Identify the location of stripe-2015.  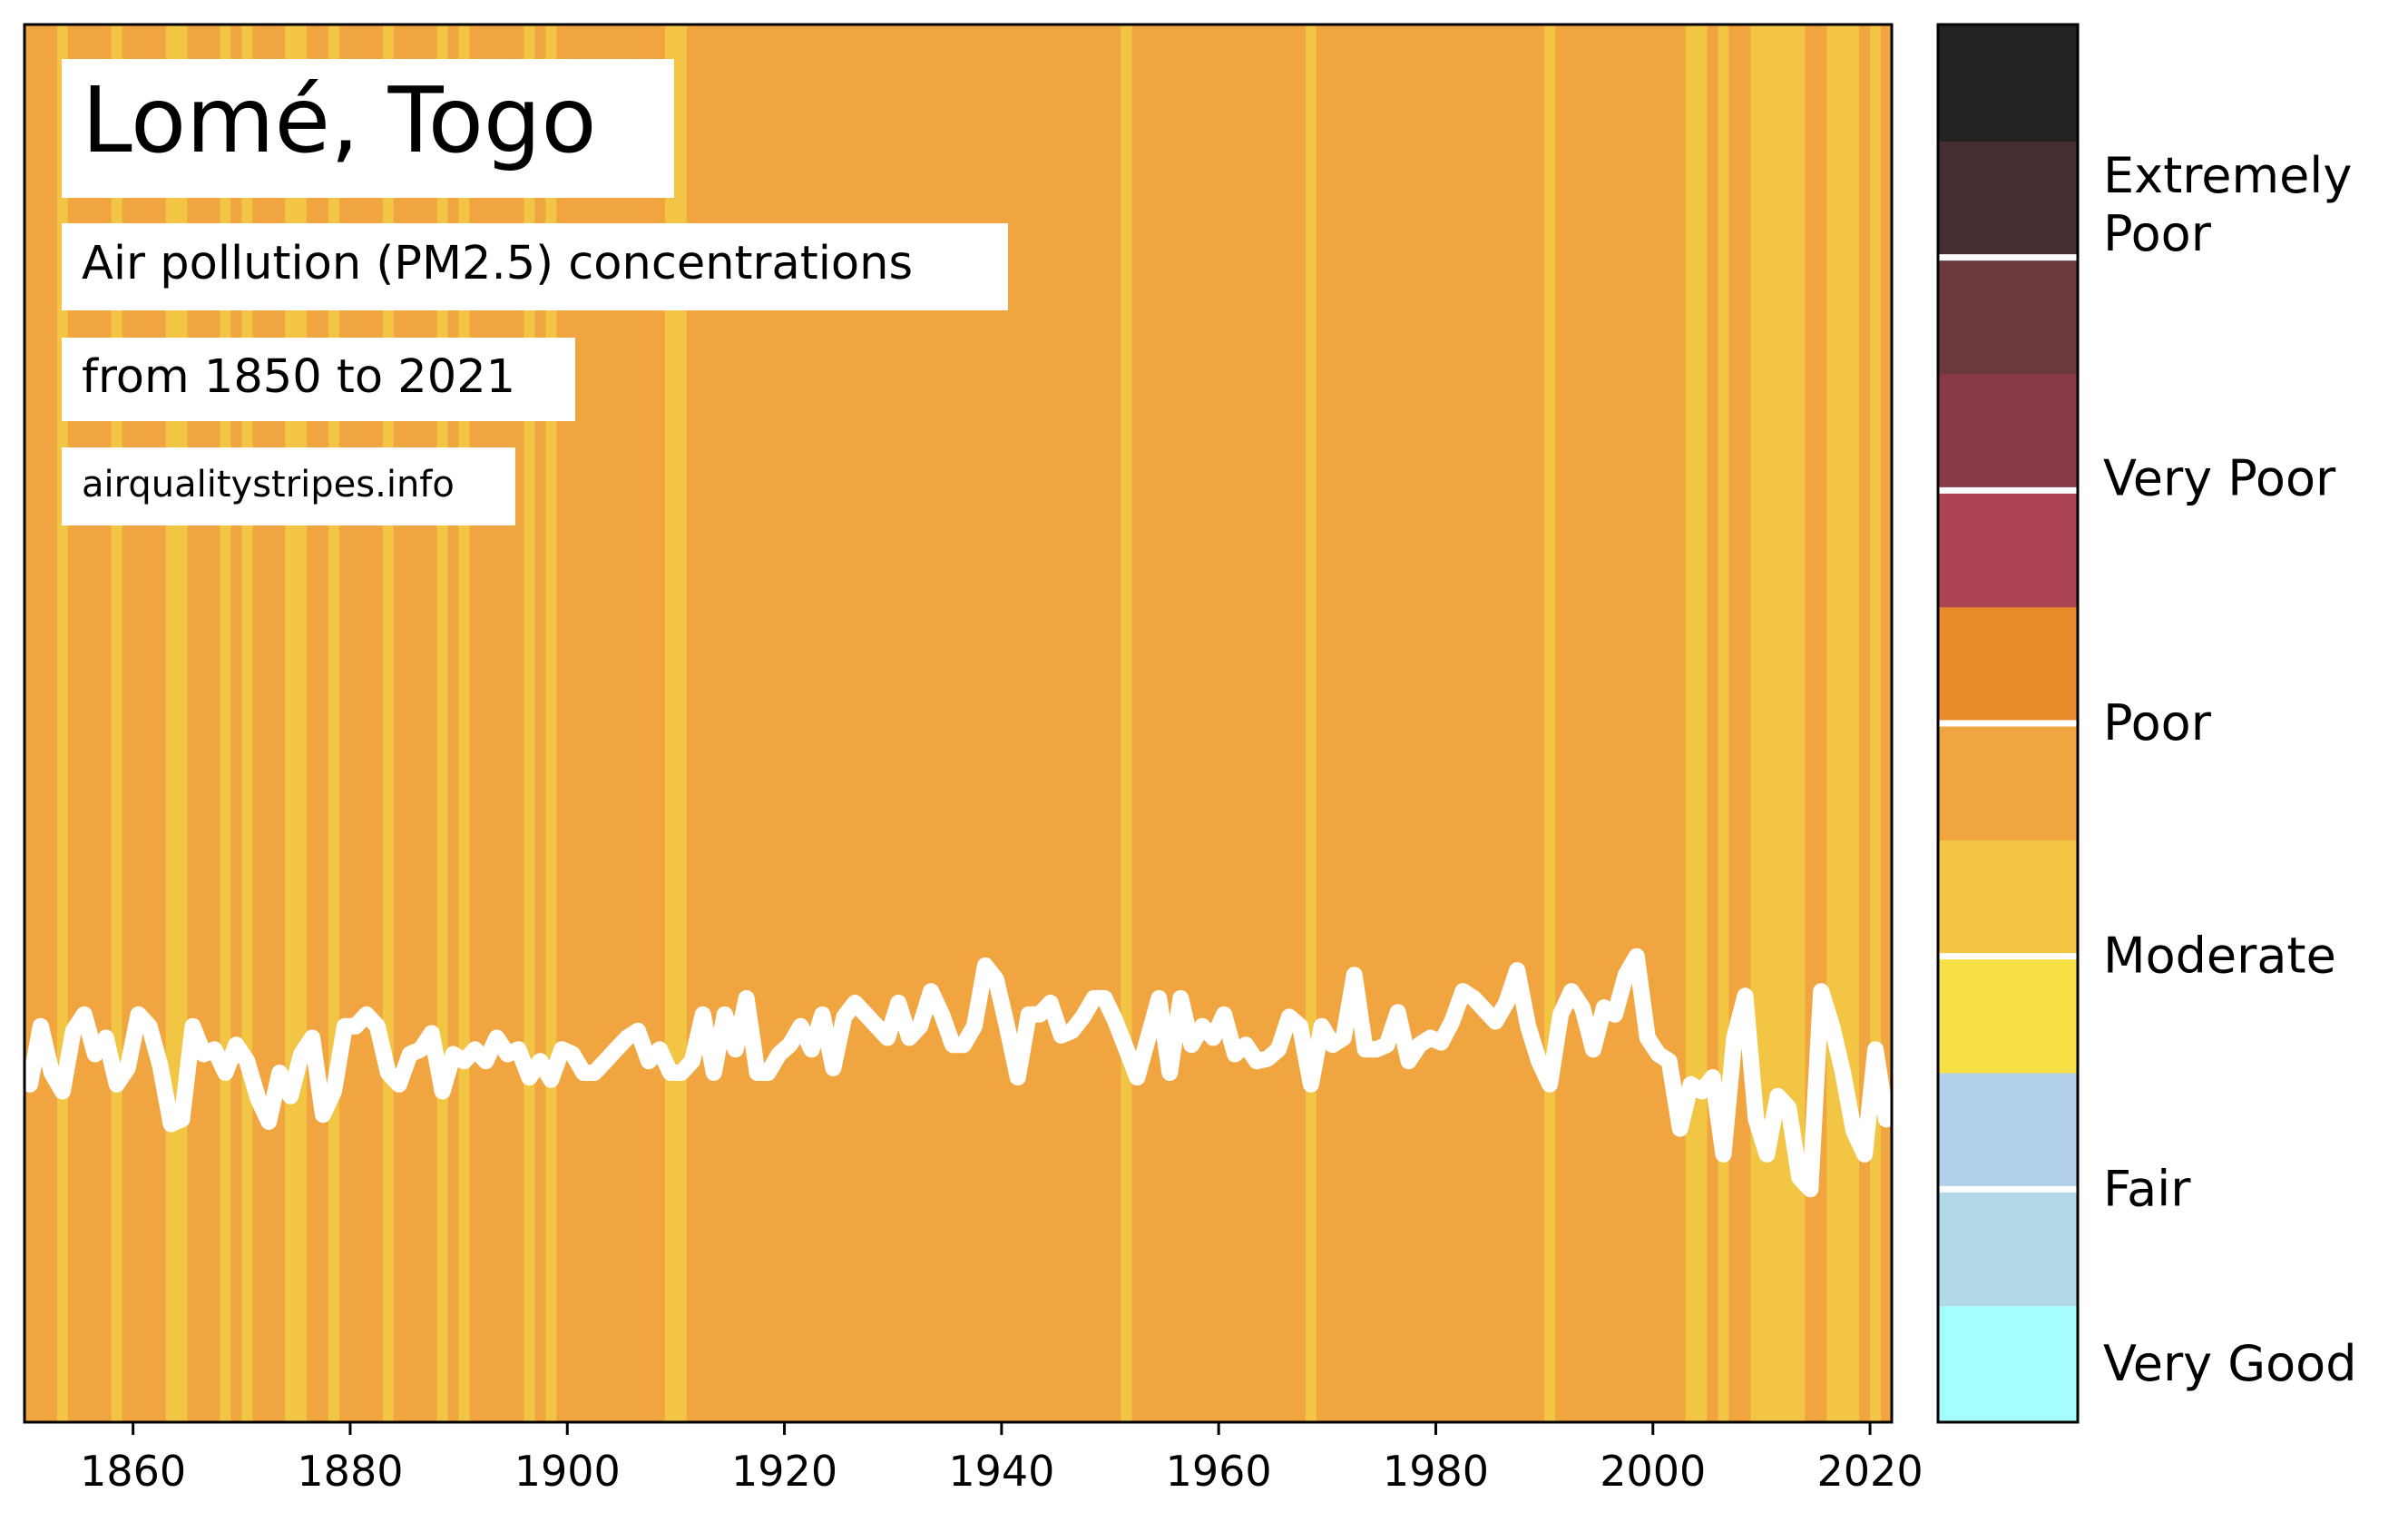
(1822, 723).